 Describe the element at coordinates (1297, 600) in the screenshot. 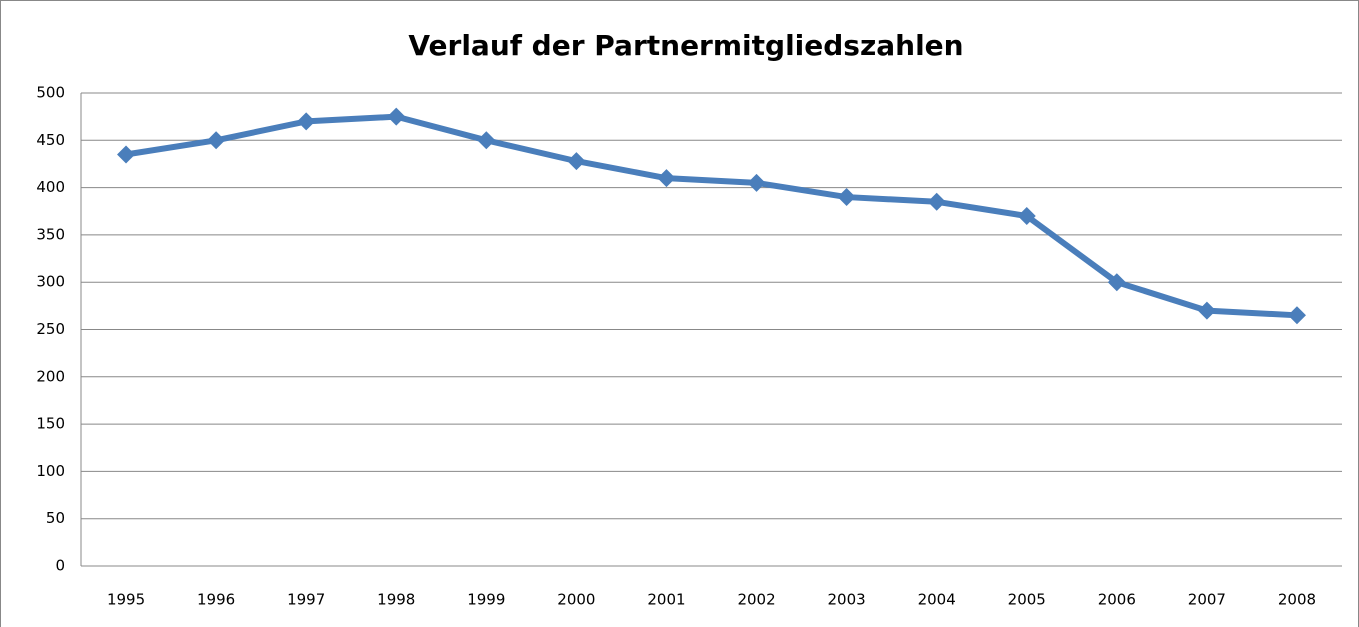

I see `x-tick-label: 2008` at that location.